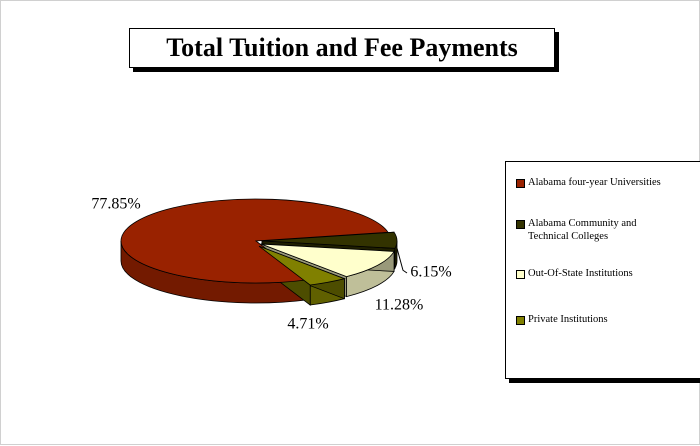  What do you see at coordinates (594, 182) in the screenshot?
I see `legend-label: Alabama four-year Universities` at bounding box center [594, 182].